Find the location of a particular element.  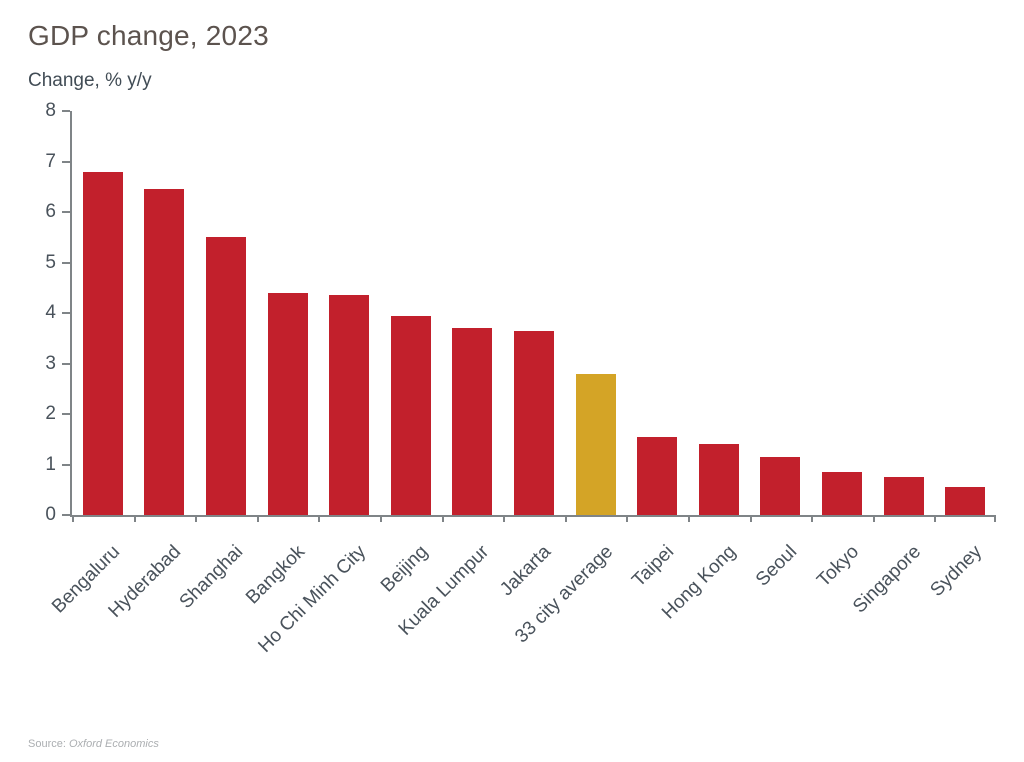

bar-33-city-average is located at coordinates (595, 444).